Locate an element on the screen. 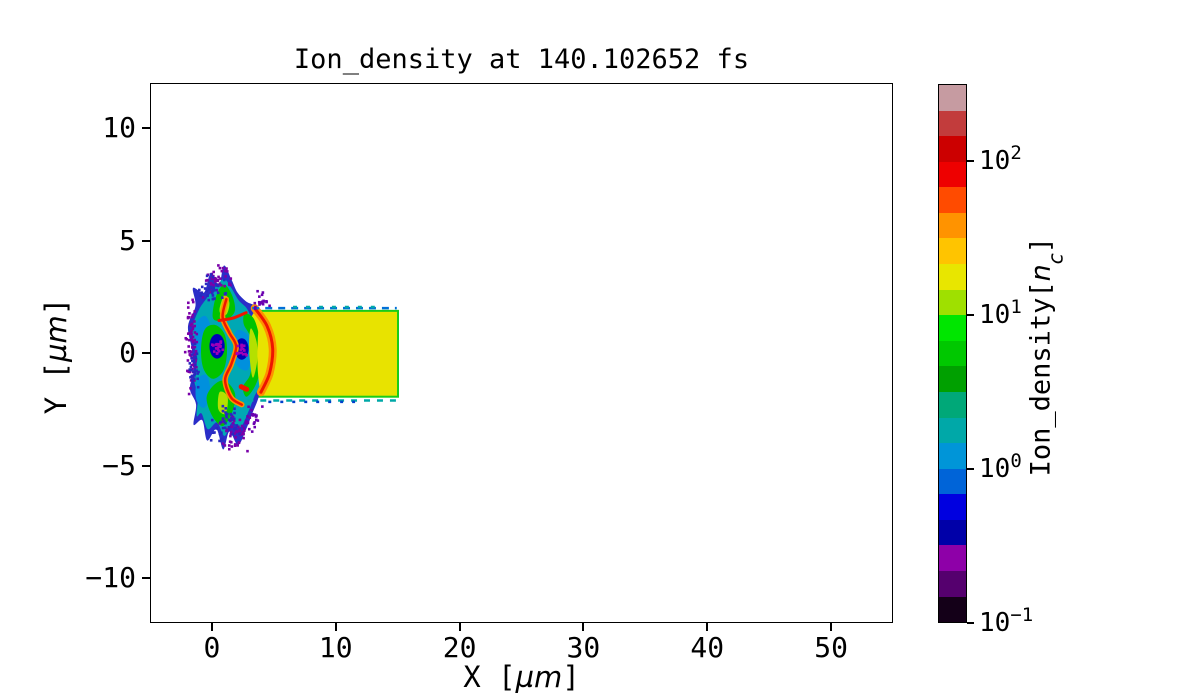 This screenshot has height=700, width=1200. x-axis-label-text: X [ is located at coordinates (489, 677).